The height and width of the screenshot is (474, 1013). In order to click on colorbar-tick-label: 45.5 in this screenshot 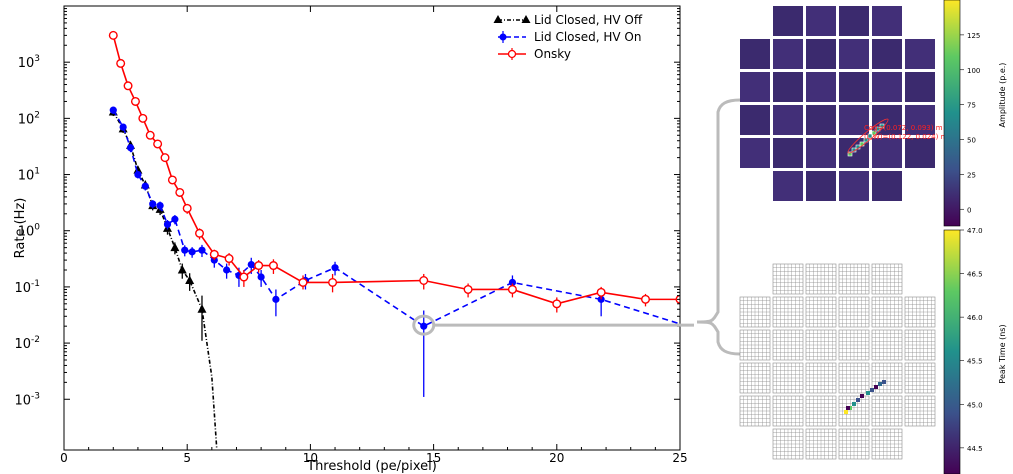, I will do `click(975, 362)`.